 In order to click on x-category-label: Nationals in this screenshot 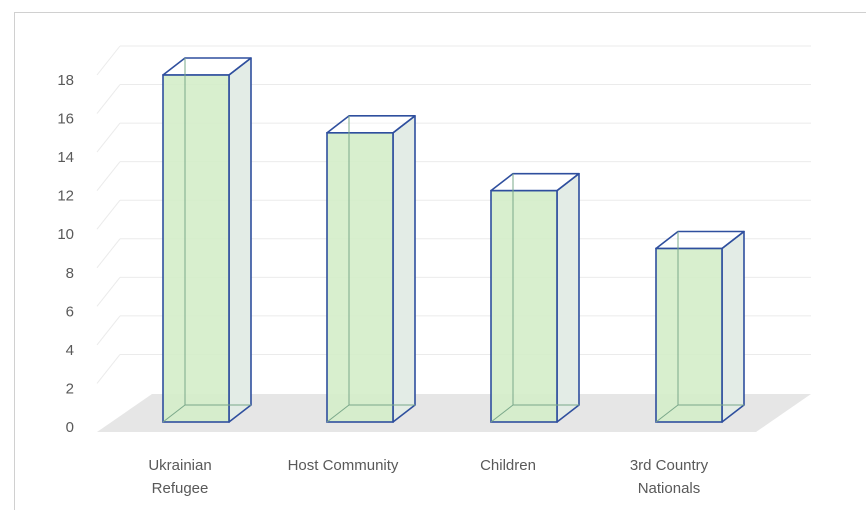, I will do `click(669, 488)`.